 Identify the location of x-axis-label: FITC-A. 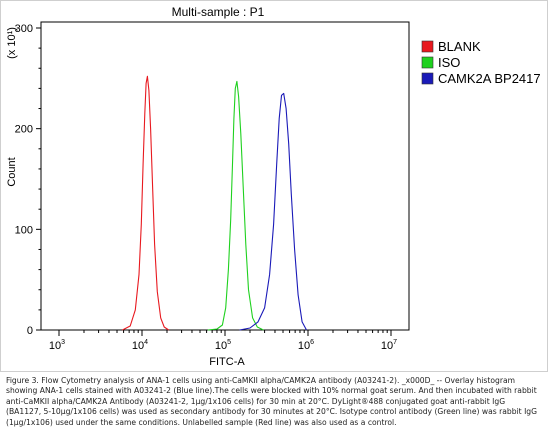
(227, 362).